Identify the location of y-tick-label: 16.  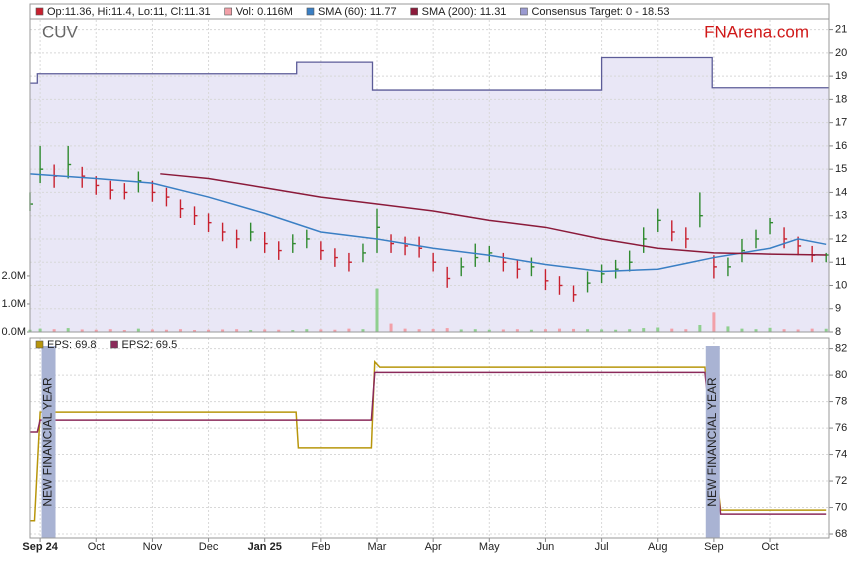
(841, 146).